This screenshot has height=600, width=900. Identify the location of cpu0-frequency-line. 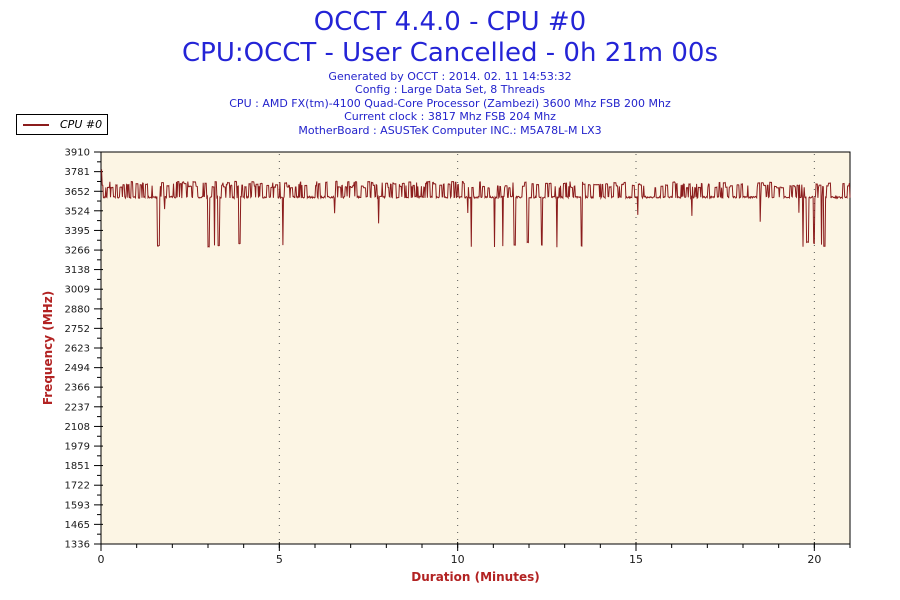
(475, 208).